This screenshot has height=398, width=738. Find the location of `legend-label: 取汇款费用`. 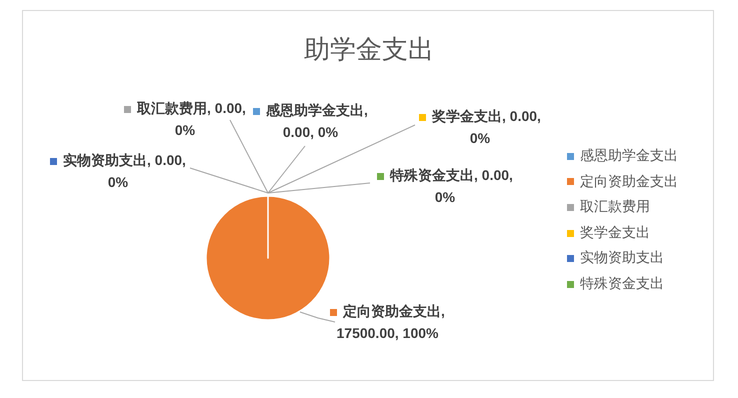

legend-label: 取汇款费用 is located at coordinates (615, 206).